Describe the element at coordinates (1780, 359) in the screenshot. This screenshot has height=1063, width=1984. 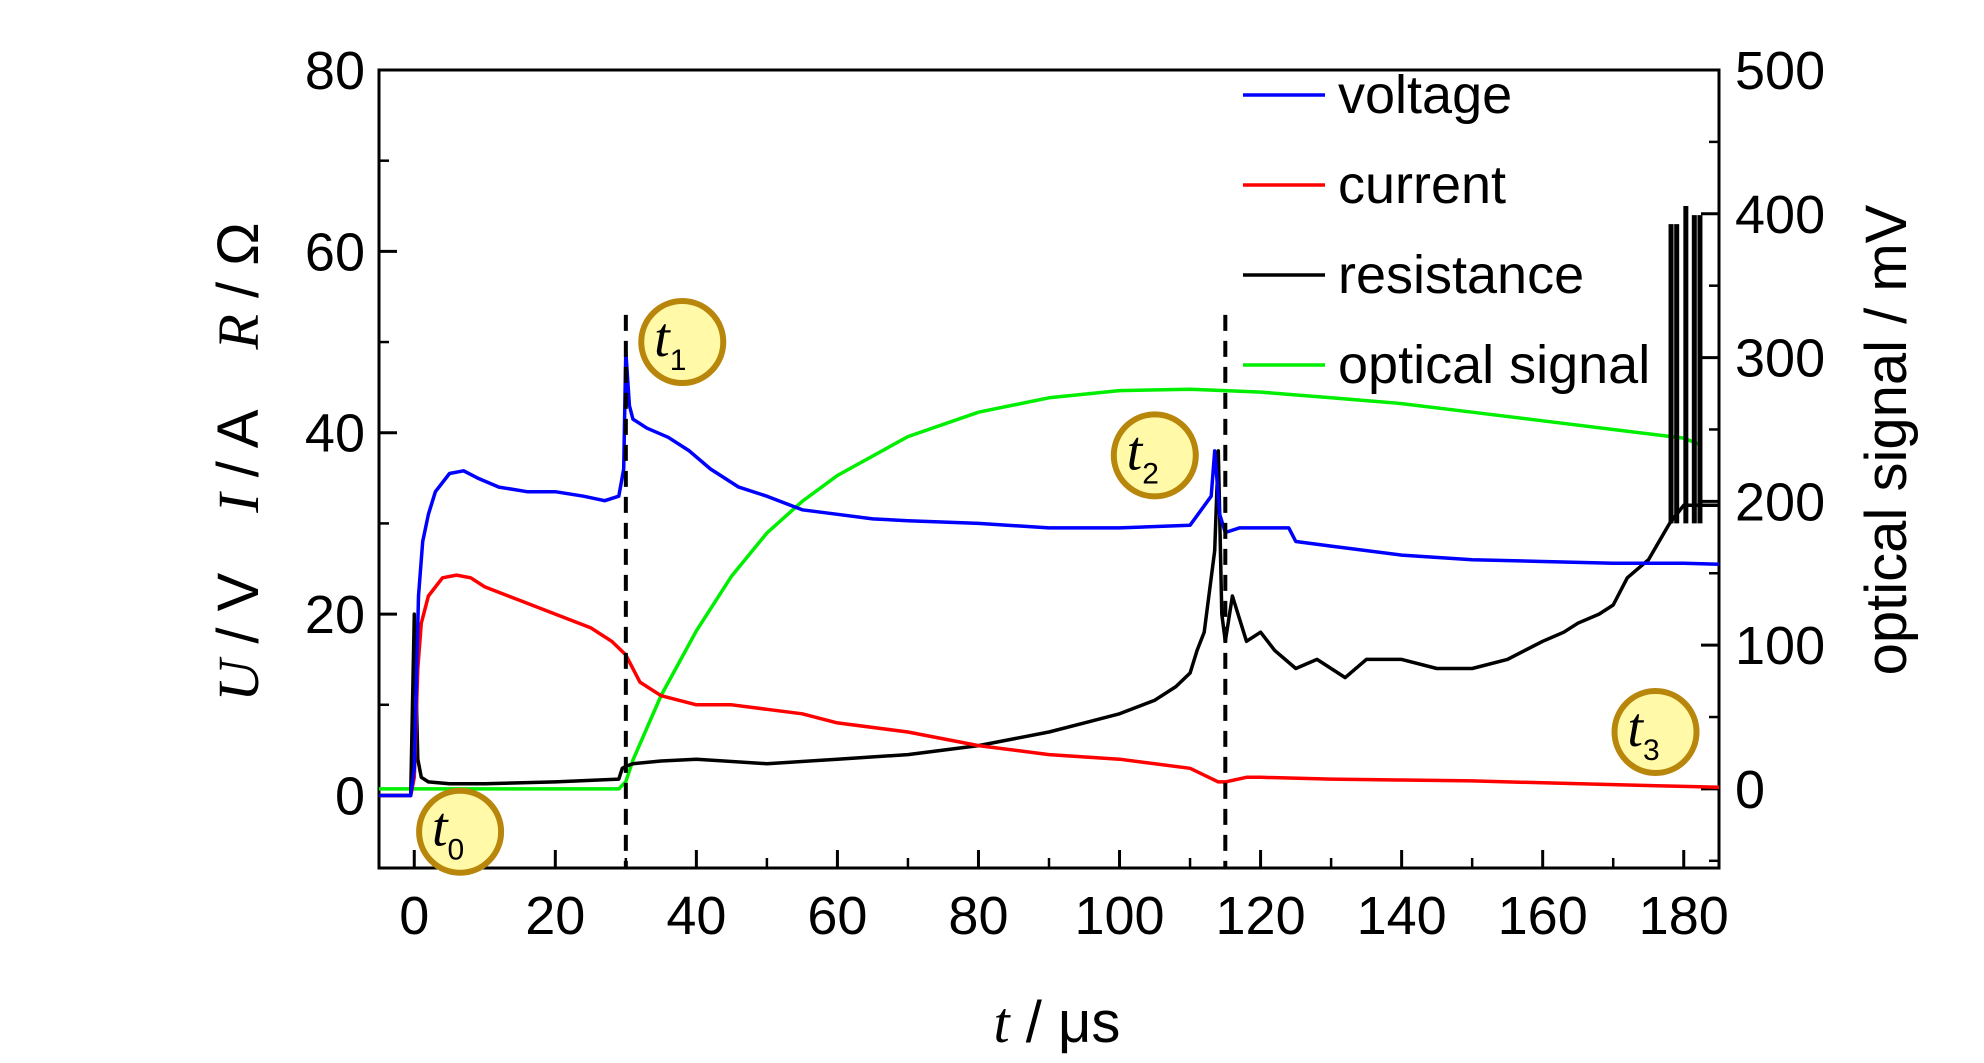
I see `right-tick-label: 300` at that location.